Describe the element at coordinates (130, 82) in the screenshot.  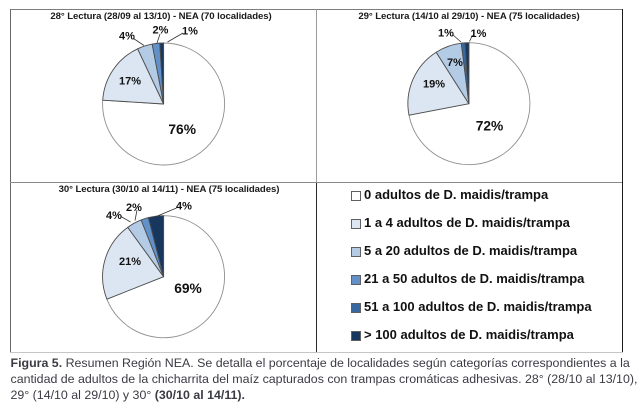
I see `svg-text: 17%` at that location.